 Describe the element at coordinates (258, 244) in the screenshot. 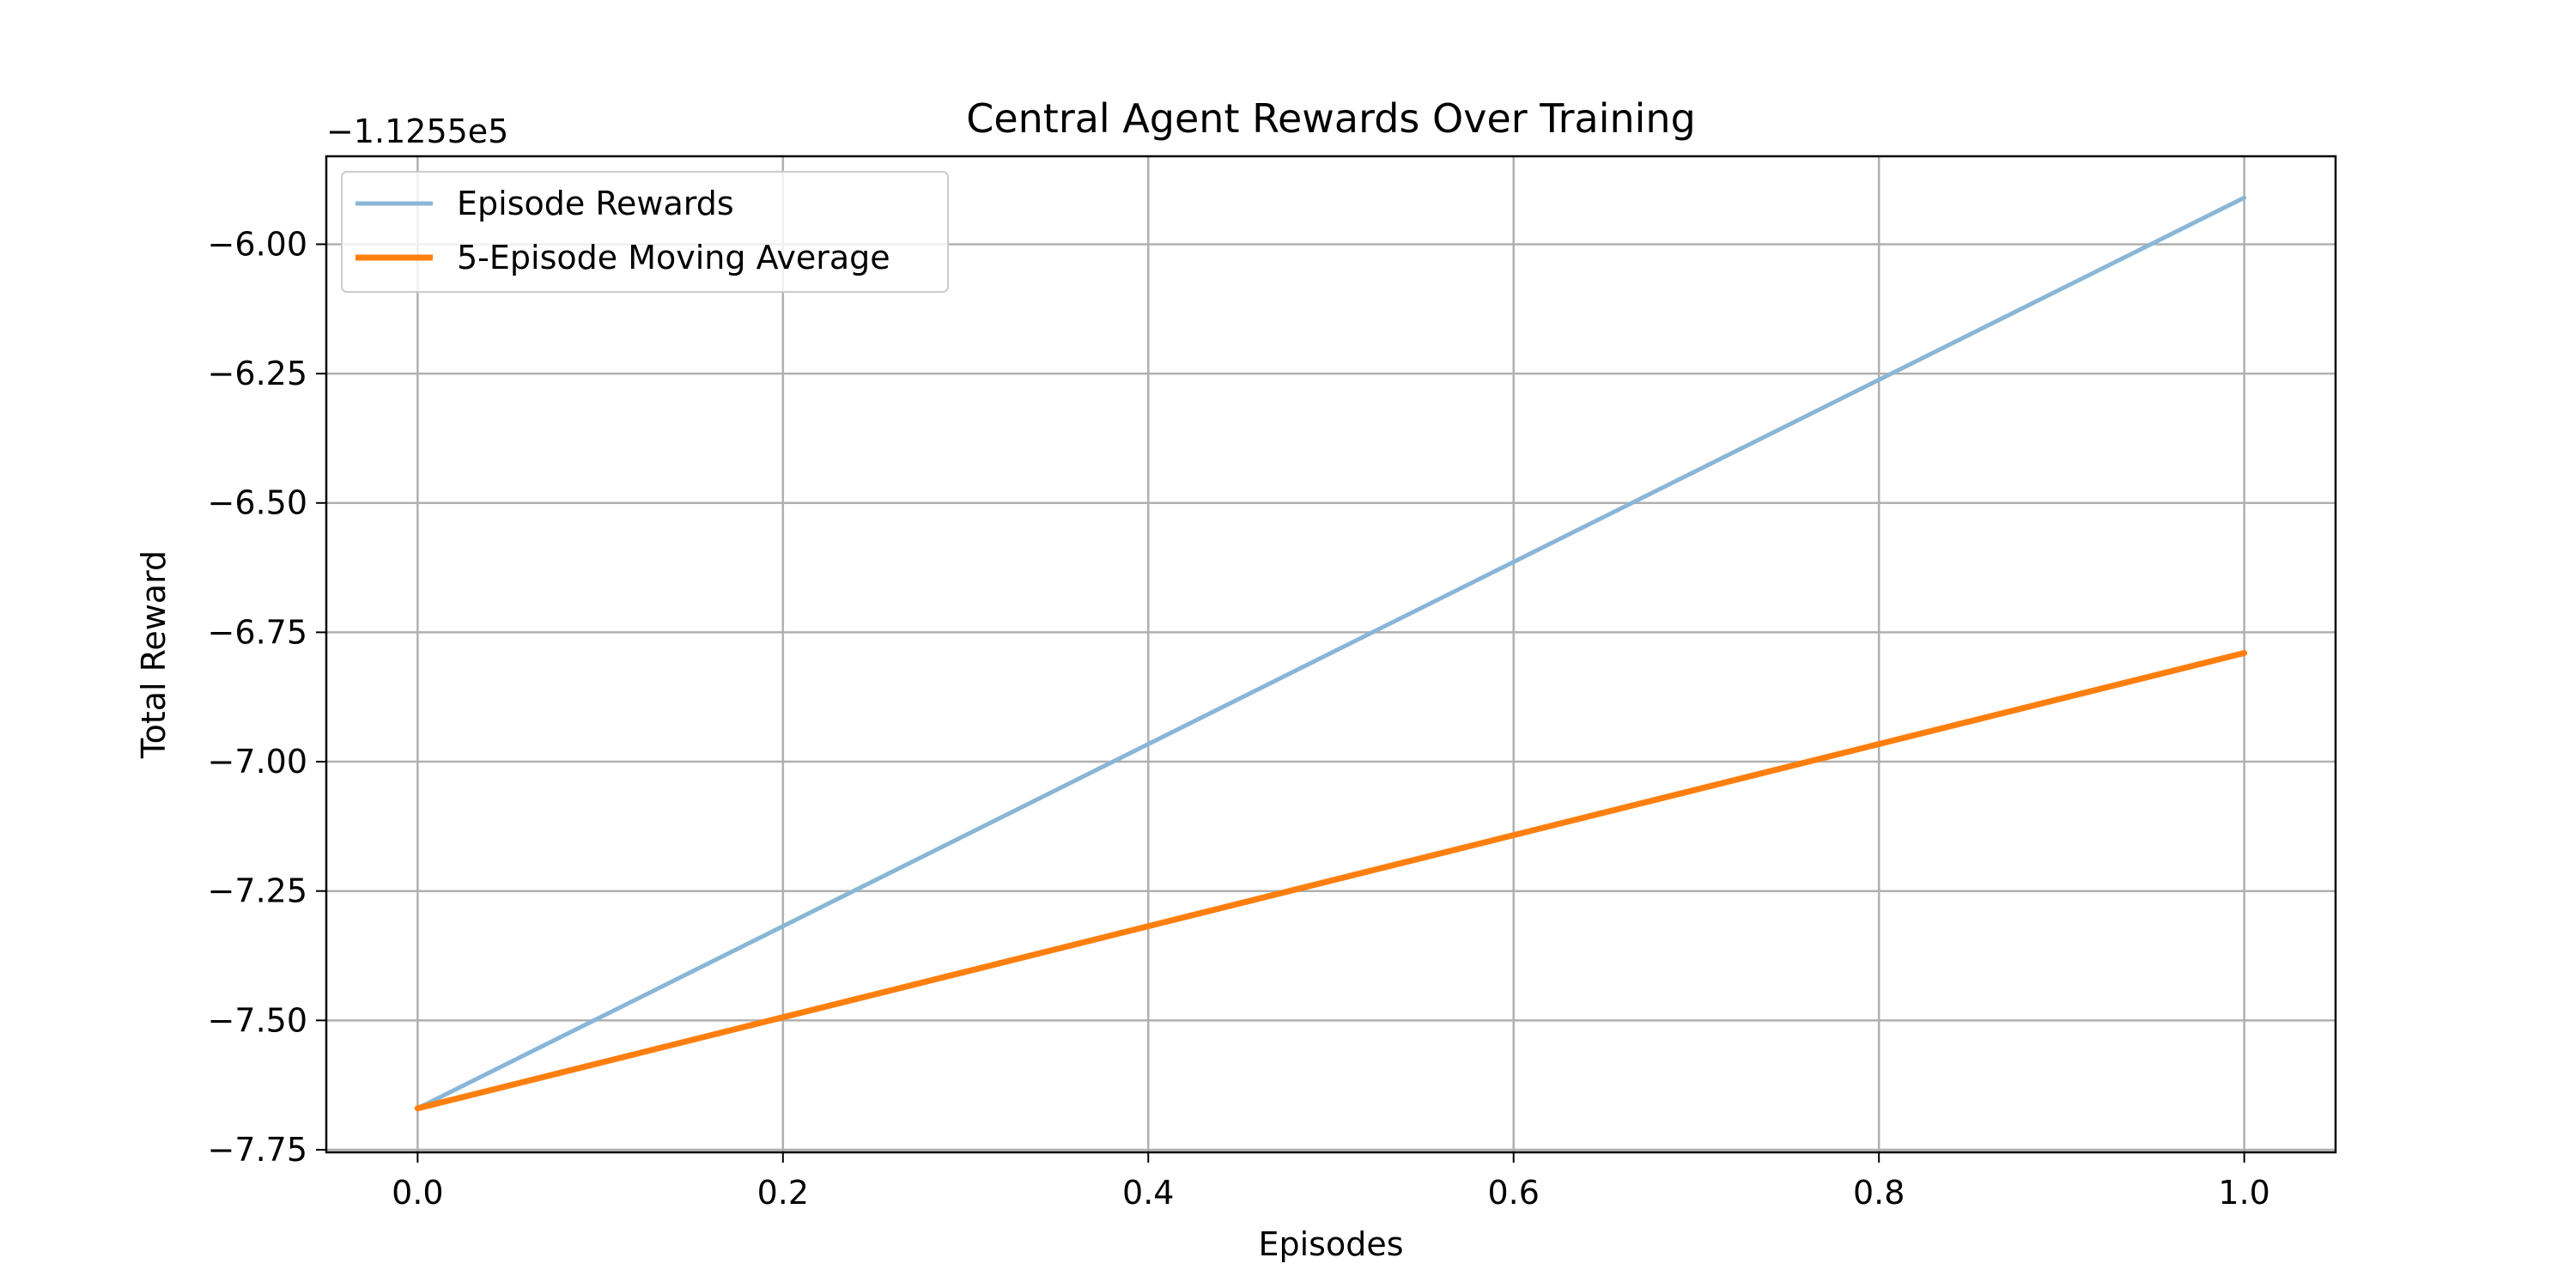

I see `y-tick-label: −6.00` at that location.